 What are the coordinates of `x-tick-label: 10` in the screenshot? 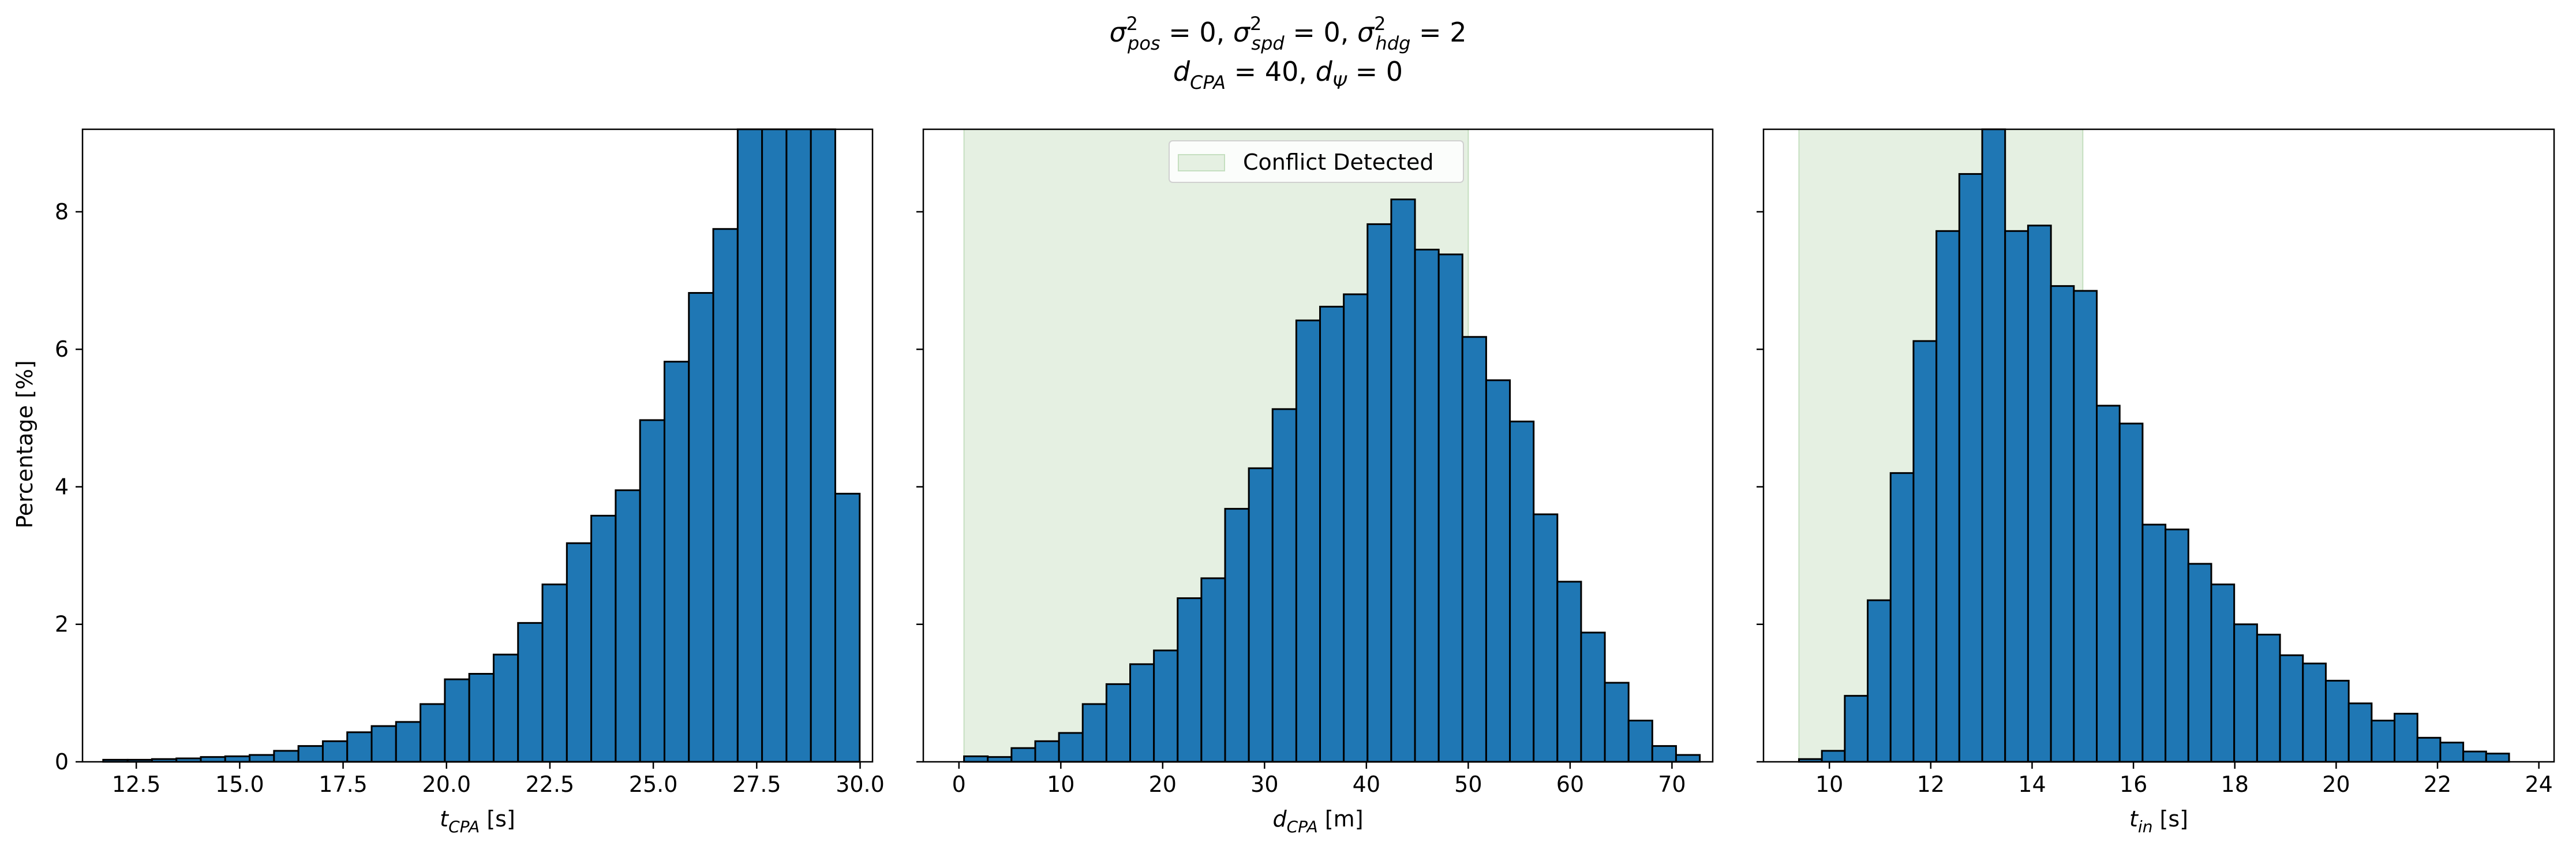 It's located at (1060, 784).